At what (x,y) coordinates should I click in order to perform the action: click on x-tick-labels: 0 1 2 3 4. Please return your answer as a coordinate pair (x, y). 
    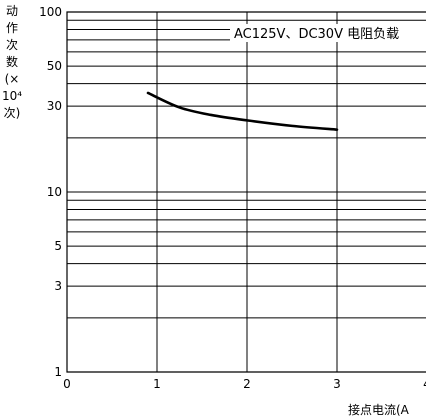
    Looking at the image, I should click on (244, 384).